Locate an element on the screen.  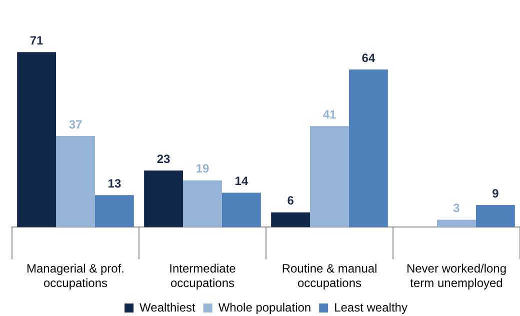
x-tick-label: Managerial & prof. occupations is located at coordinates (75, 276).